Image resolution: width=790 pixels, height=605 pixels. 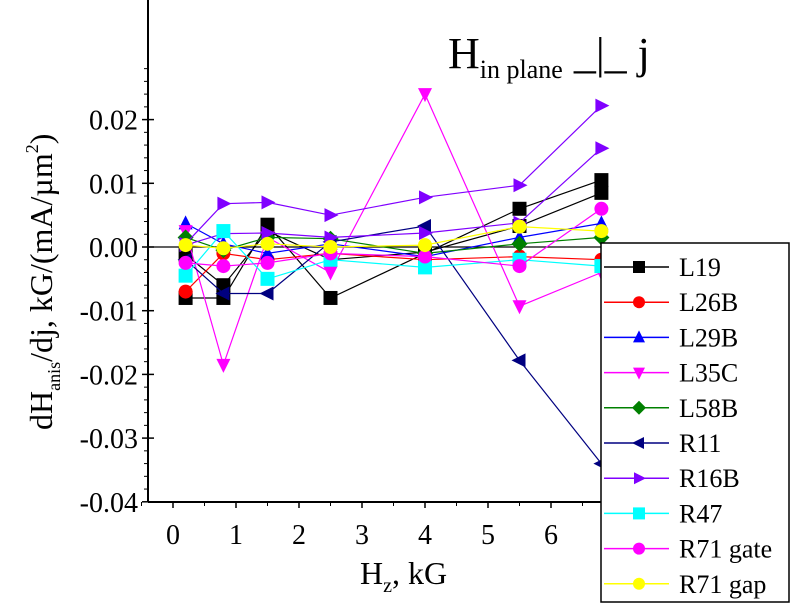 I want to click on series-l19, so click(x=393, y=239).